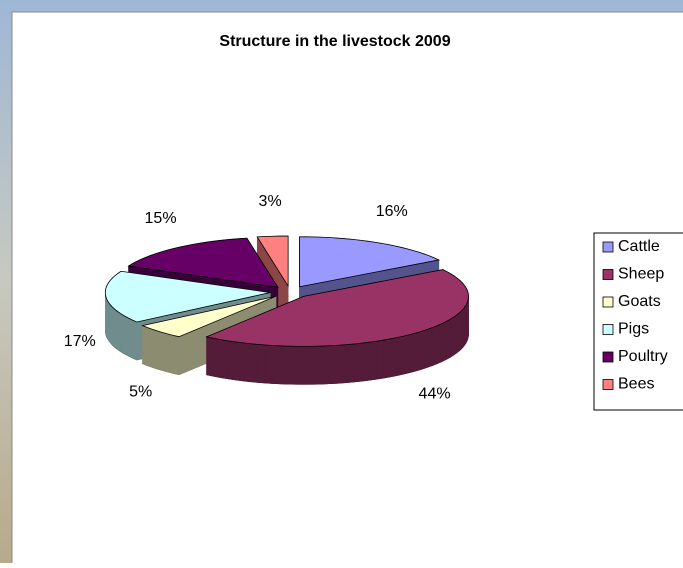 The width and height of the screenshot is (683, 568). Describe the element at coordinates (140, 392) in the screenshot. I see `data-label: 5%` at that location.